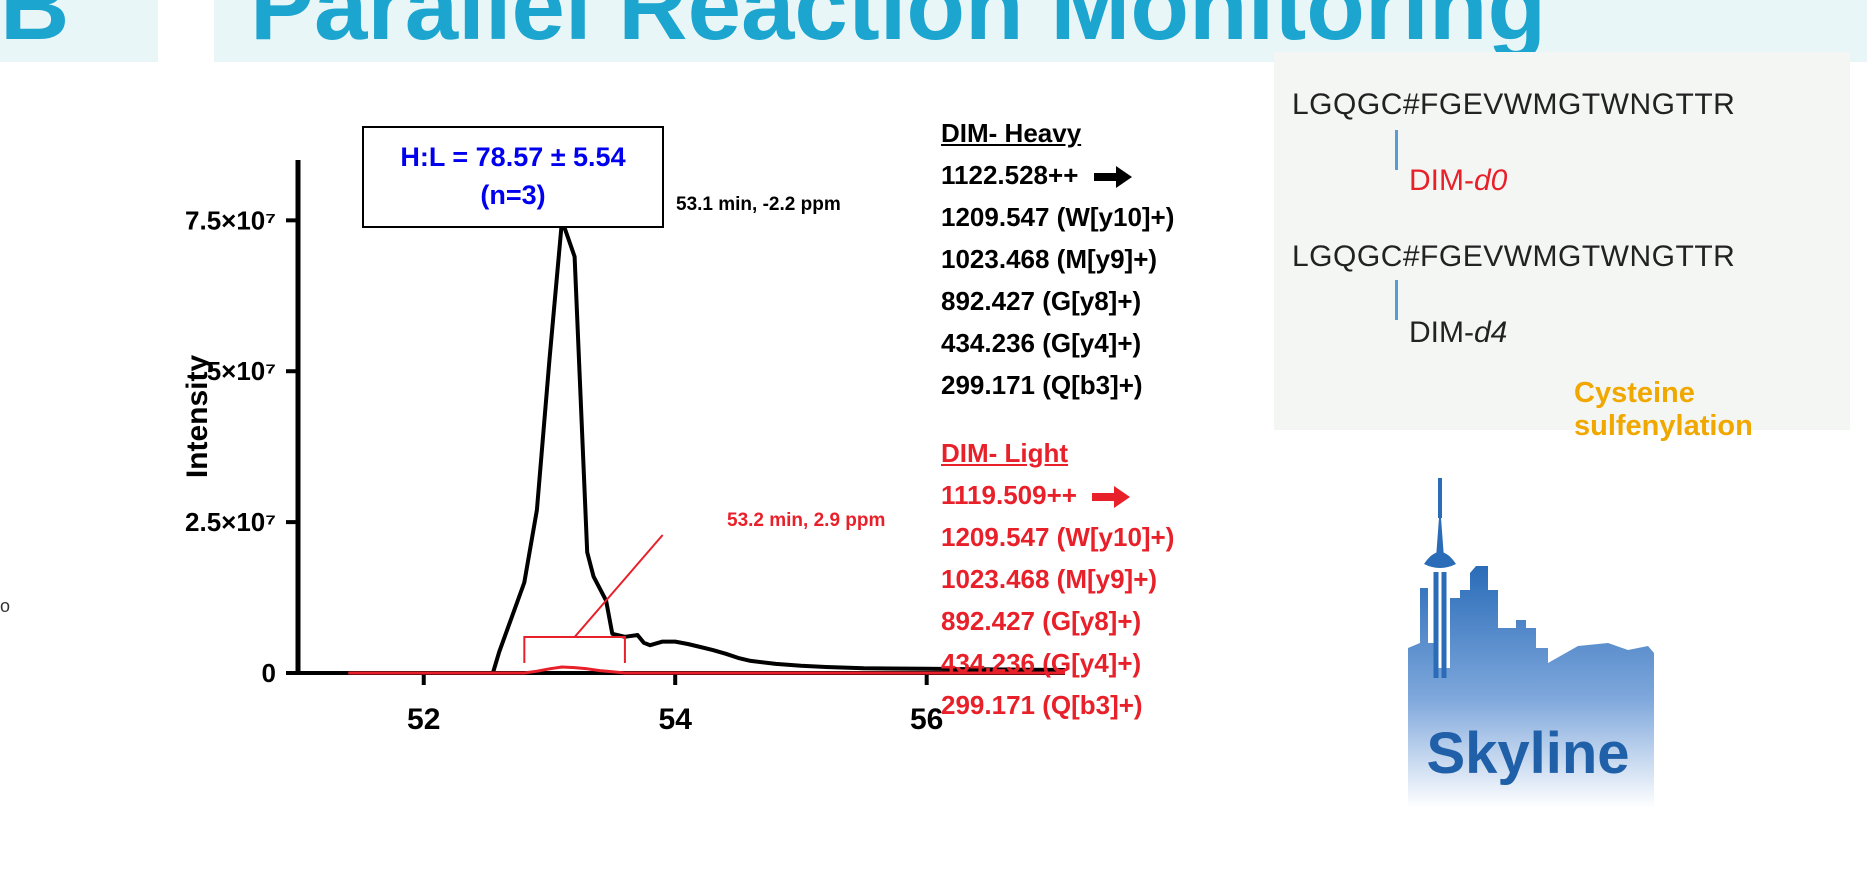 The width and height of the screenshot is (1867, 876). Describe the element at coordinates (706, 670) in the screenshot. I see `series-line` at that location.